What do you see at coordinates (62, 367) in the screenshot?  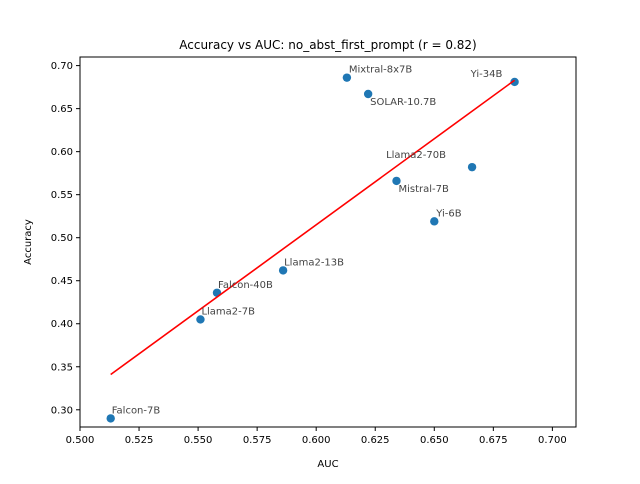 I see `y-tick-label: 0.35` at bounding box center [62, 367].